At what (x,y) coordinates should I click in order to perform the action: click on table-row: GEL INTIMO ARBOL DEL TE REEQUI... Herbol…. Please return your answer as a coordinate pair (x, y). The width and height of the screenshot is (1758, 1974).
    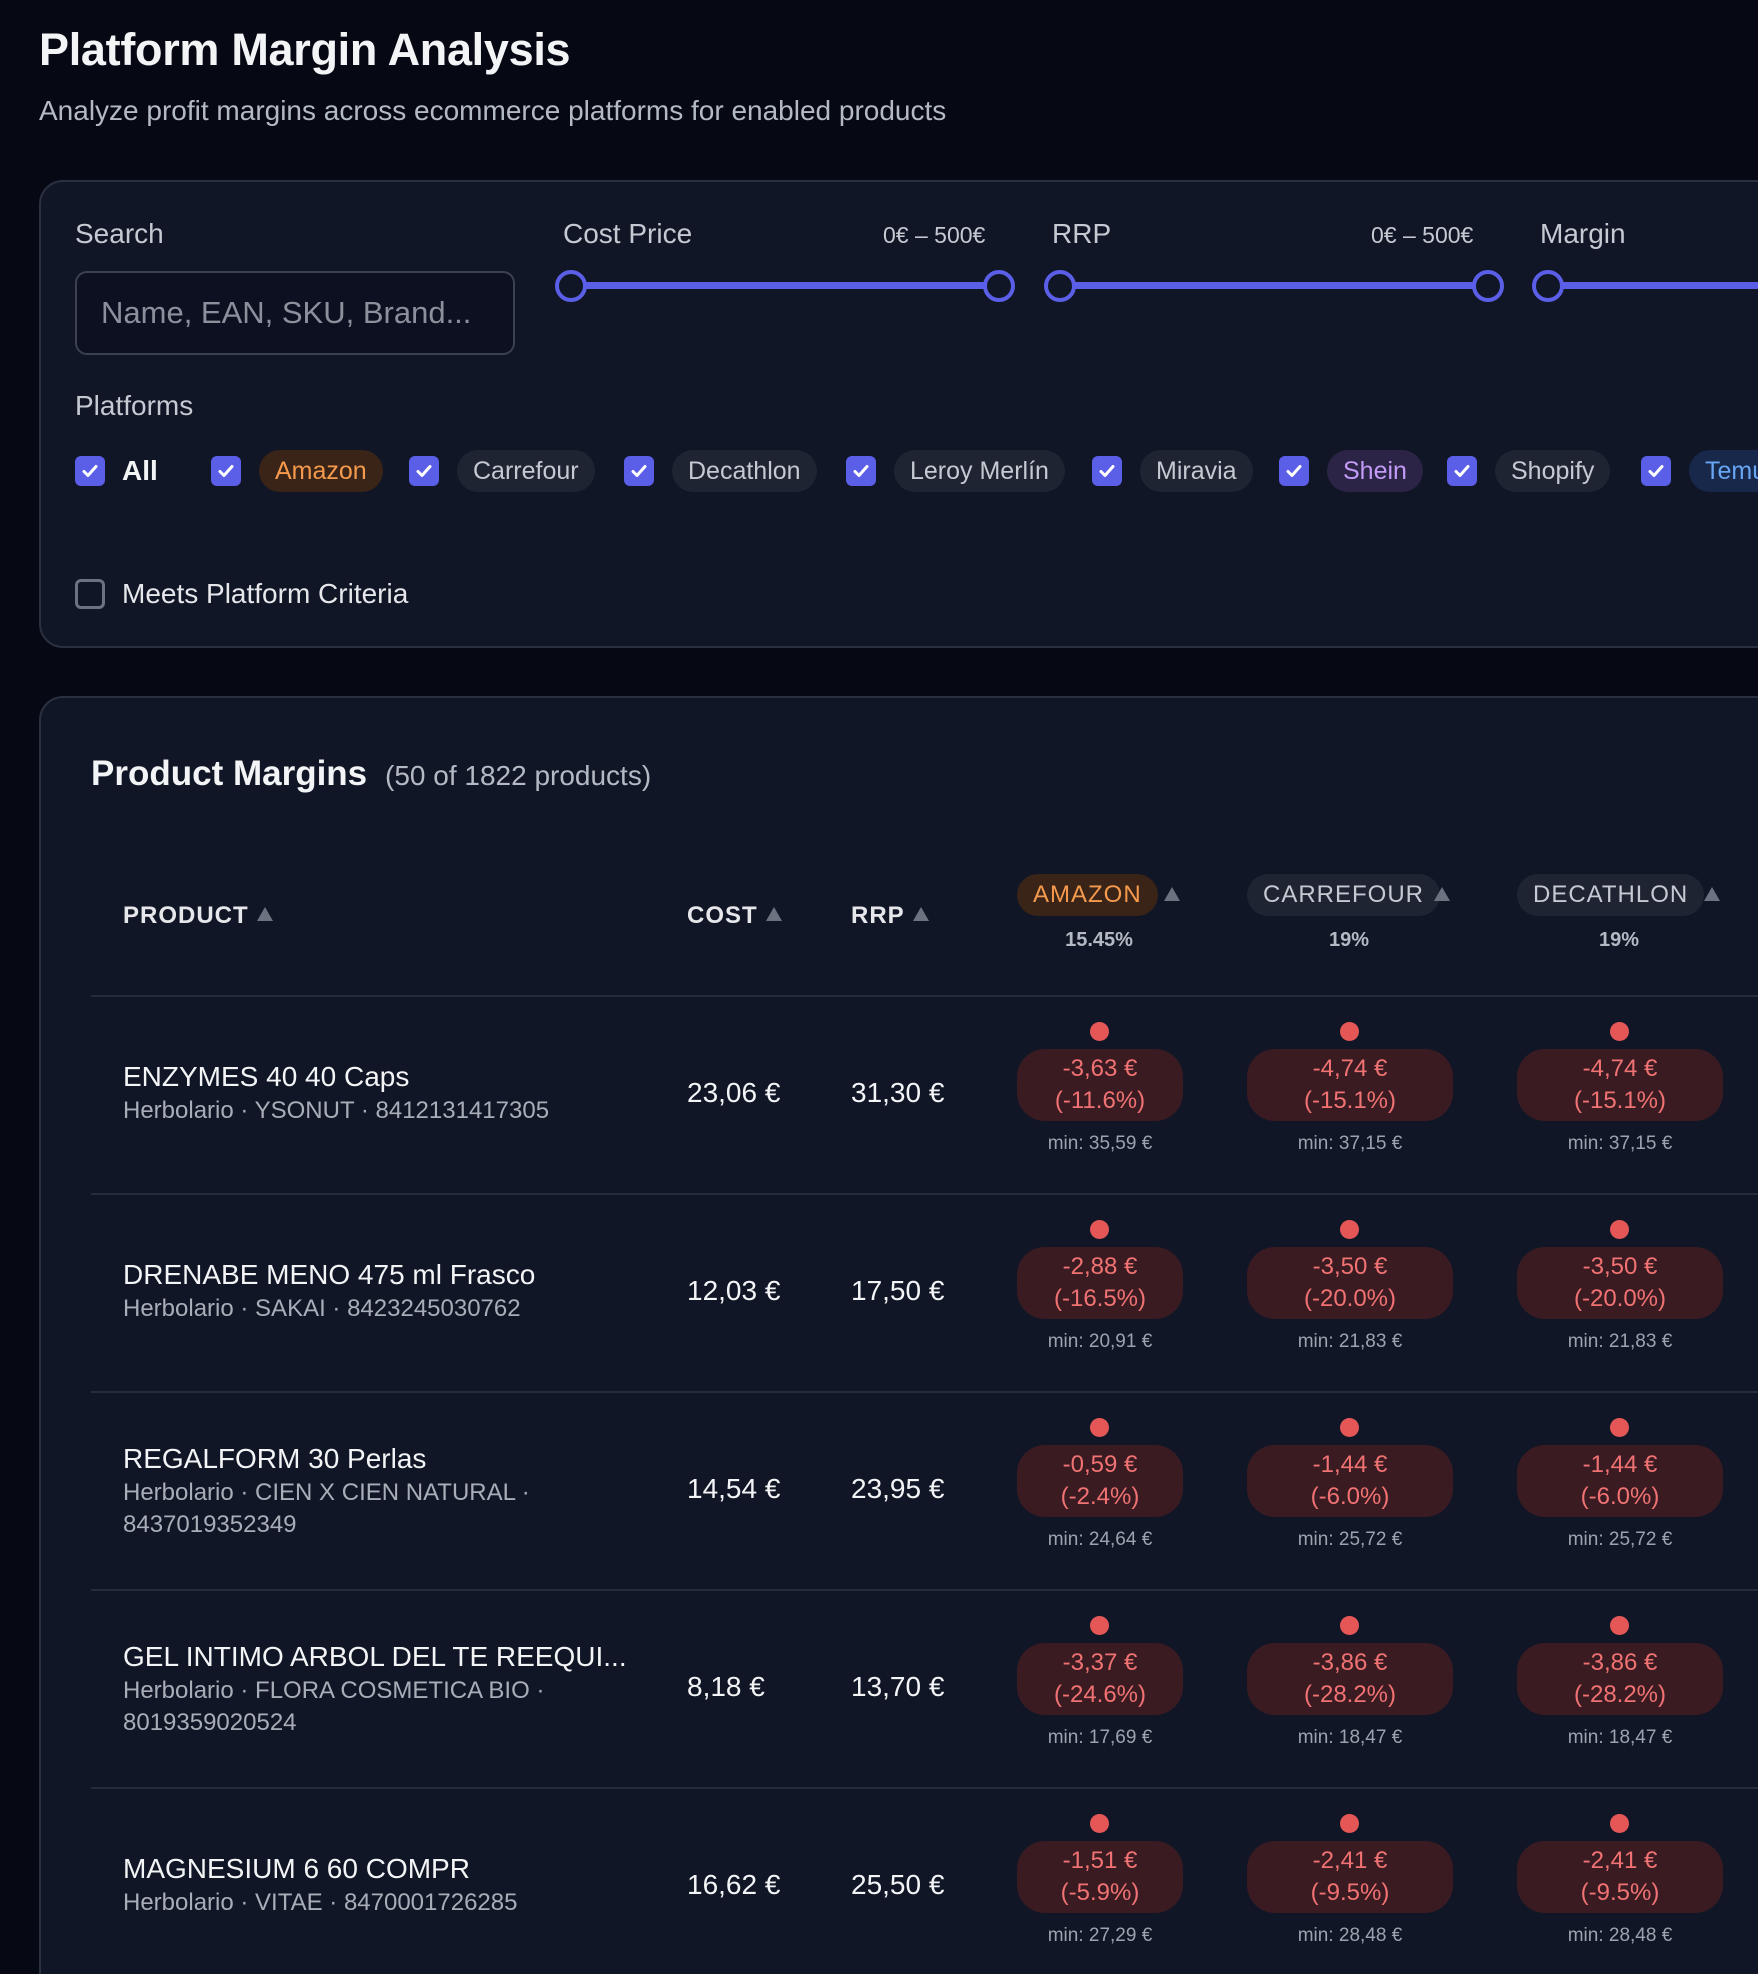
    Looking at the image, I should click on (899, 1690).